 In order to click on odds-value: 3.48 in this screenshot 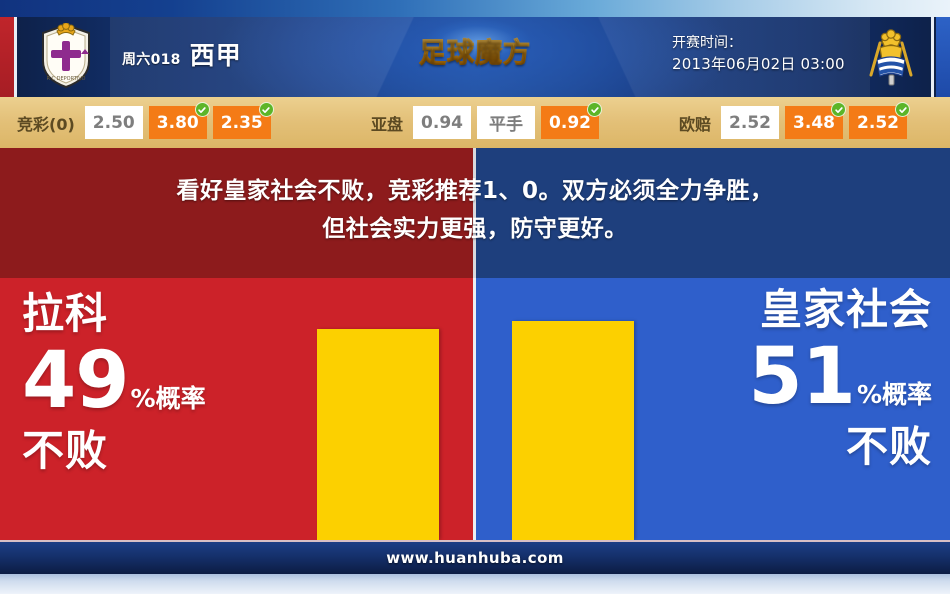, I will do `click(814, 122)`.